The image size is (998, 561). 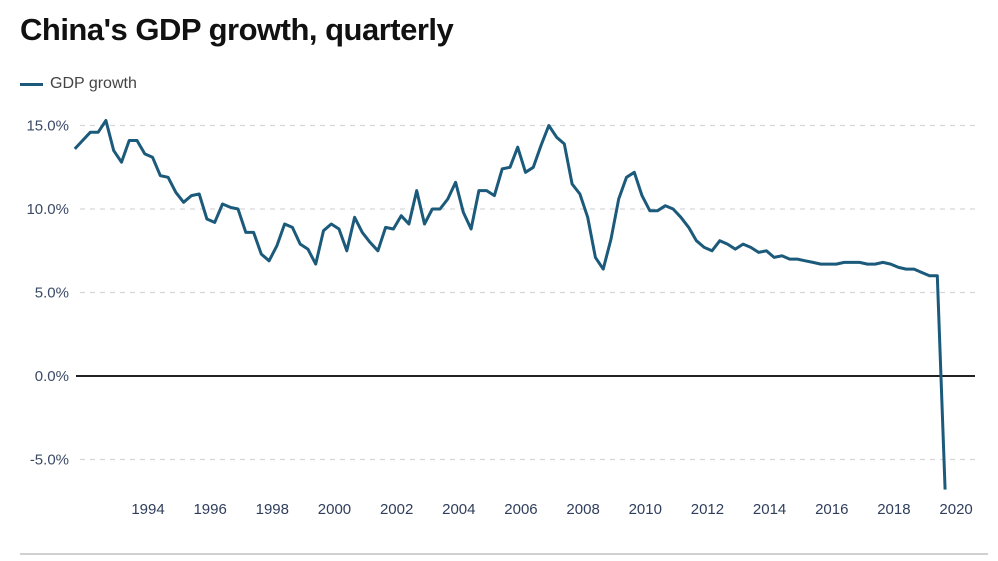 What do you see at coordinates (209, 509) in the screenshot?
I see `x-tick-label: 1996` at bounding box center [209, 509].